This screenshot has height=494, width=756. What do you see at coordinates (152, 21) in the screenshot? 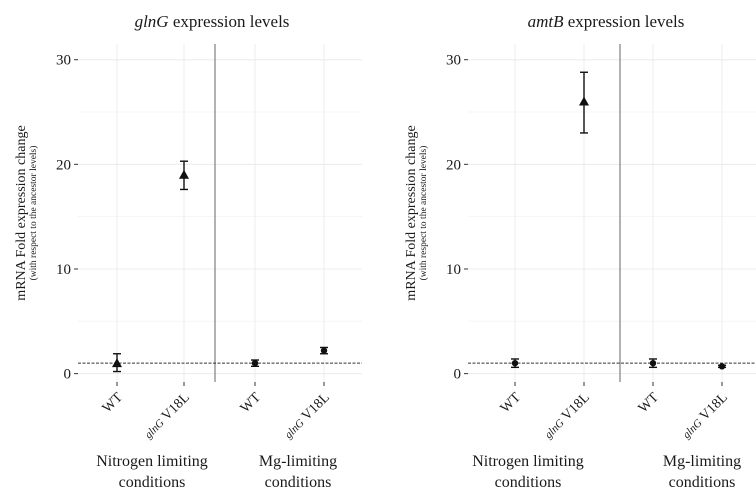
I see `chart-title-italic: glnG` at bounding box center [152, 21].